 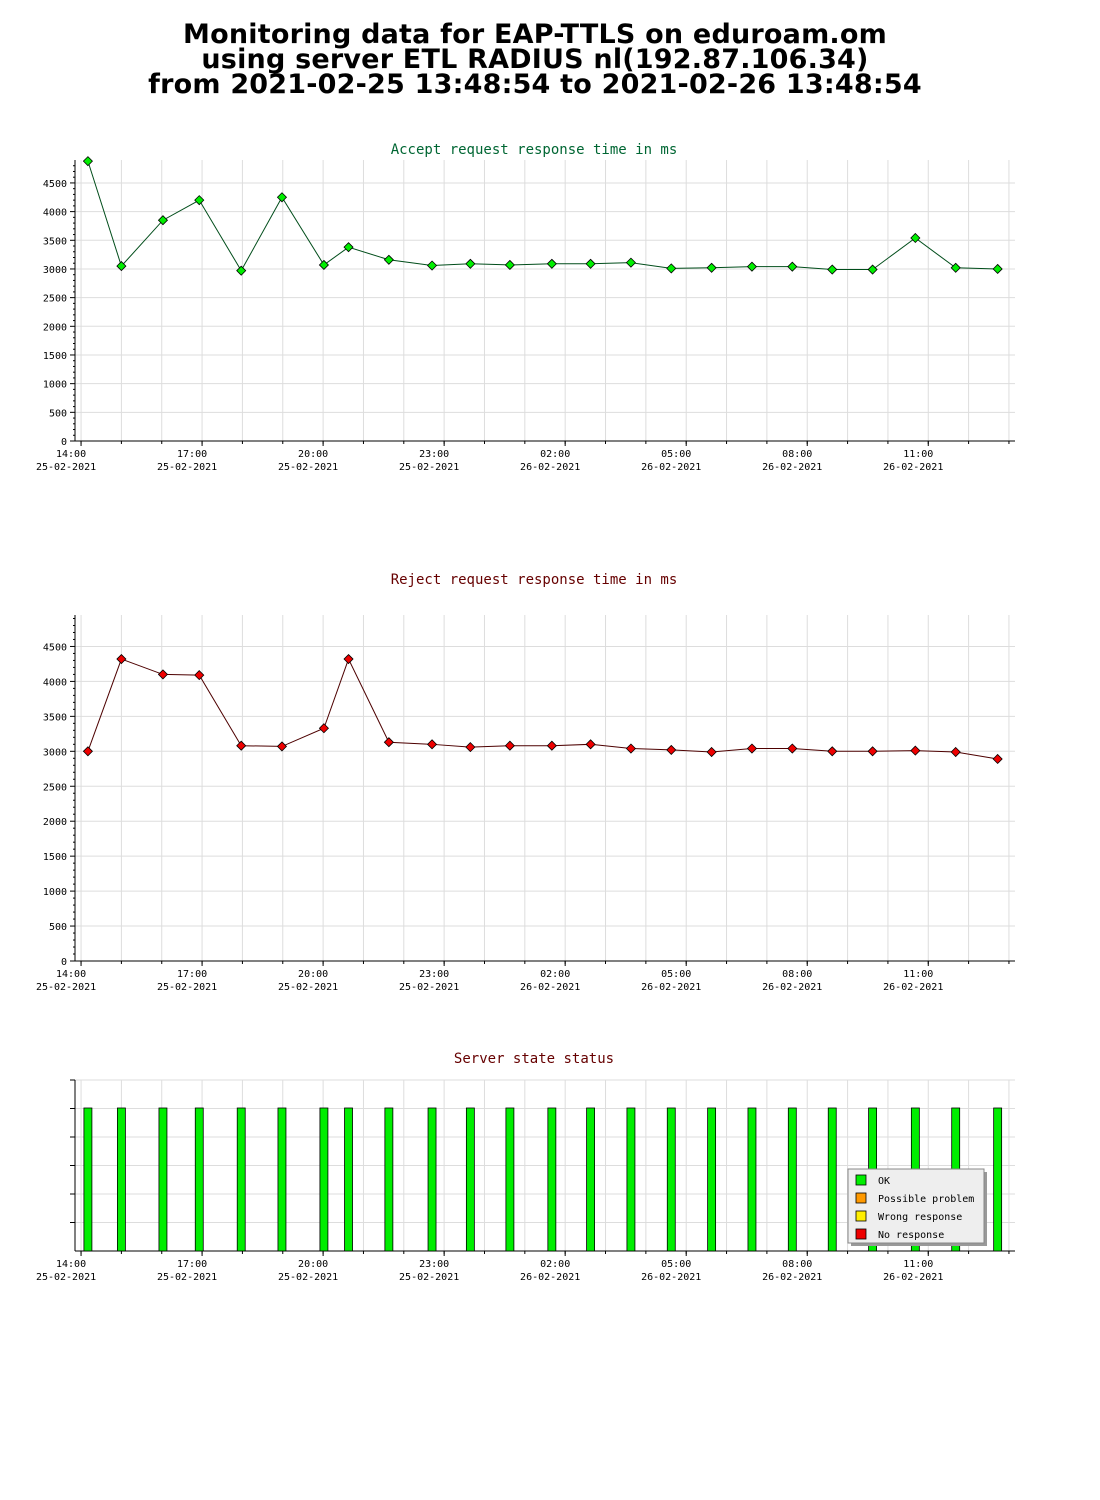 What do you see at coordinates (911, 1235) in the screenshot?
I see `legend-label: No response` at bounding box center [911, 1235].